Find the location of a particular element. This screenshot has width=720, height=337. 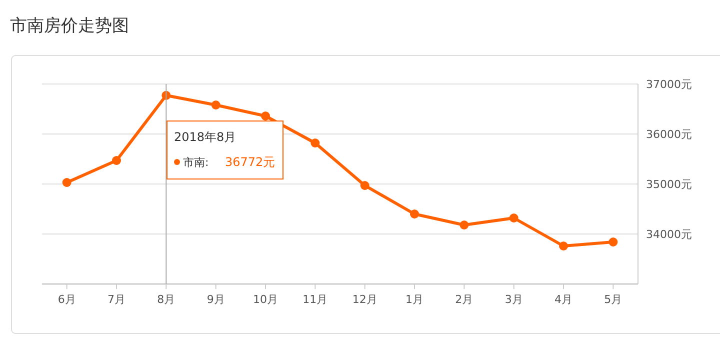

x-tick-label: 3月 is located at coordinates (513, 299).